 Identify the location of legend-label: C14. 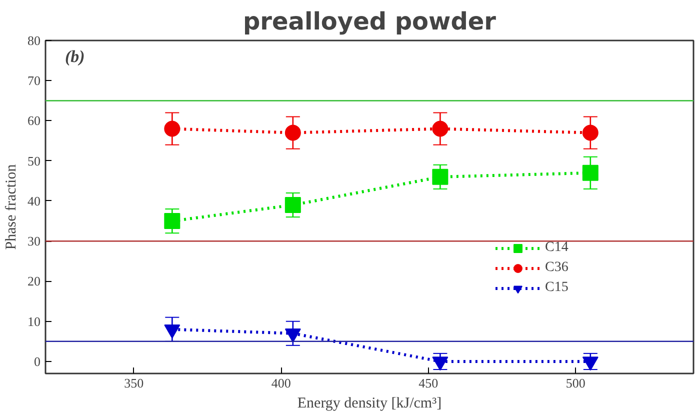
(556, 248).